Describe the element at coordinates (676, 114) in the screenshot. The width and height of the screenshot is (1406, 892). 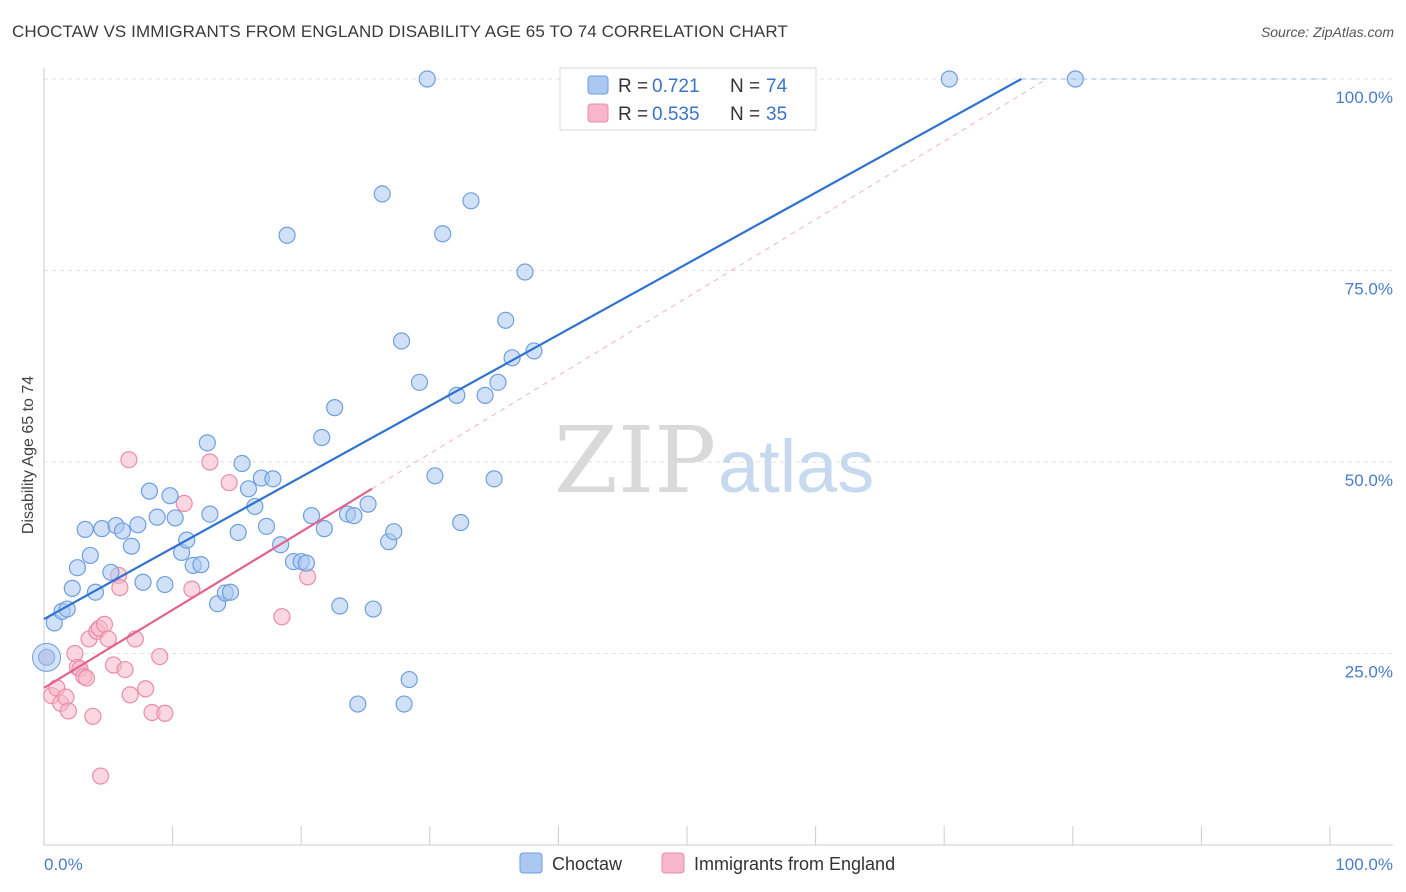
I see `legend-r-value-england: 0.535` at that location.